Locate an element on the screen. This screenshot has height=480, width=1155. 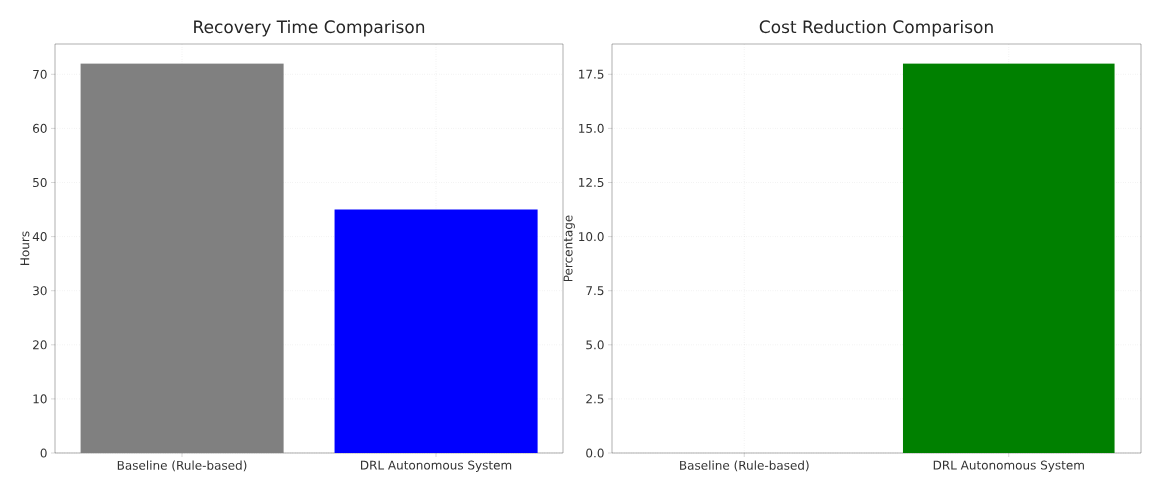
y-tick-label: 70 is located at coordinates (40, 74).